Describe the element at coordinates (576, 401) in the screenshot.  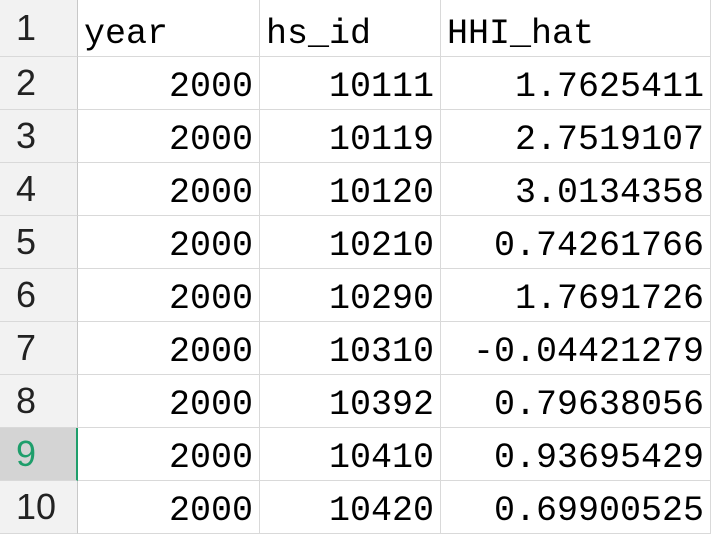
I see `data-cell: 0.79638056` at that location.